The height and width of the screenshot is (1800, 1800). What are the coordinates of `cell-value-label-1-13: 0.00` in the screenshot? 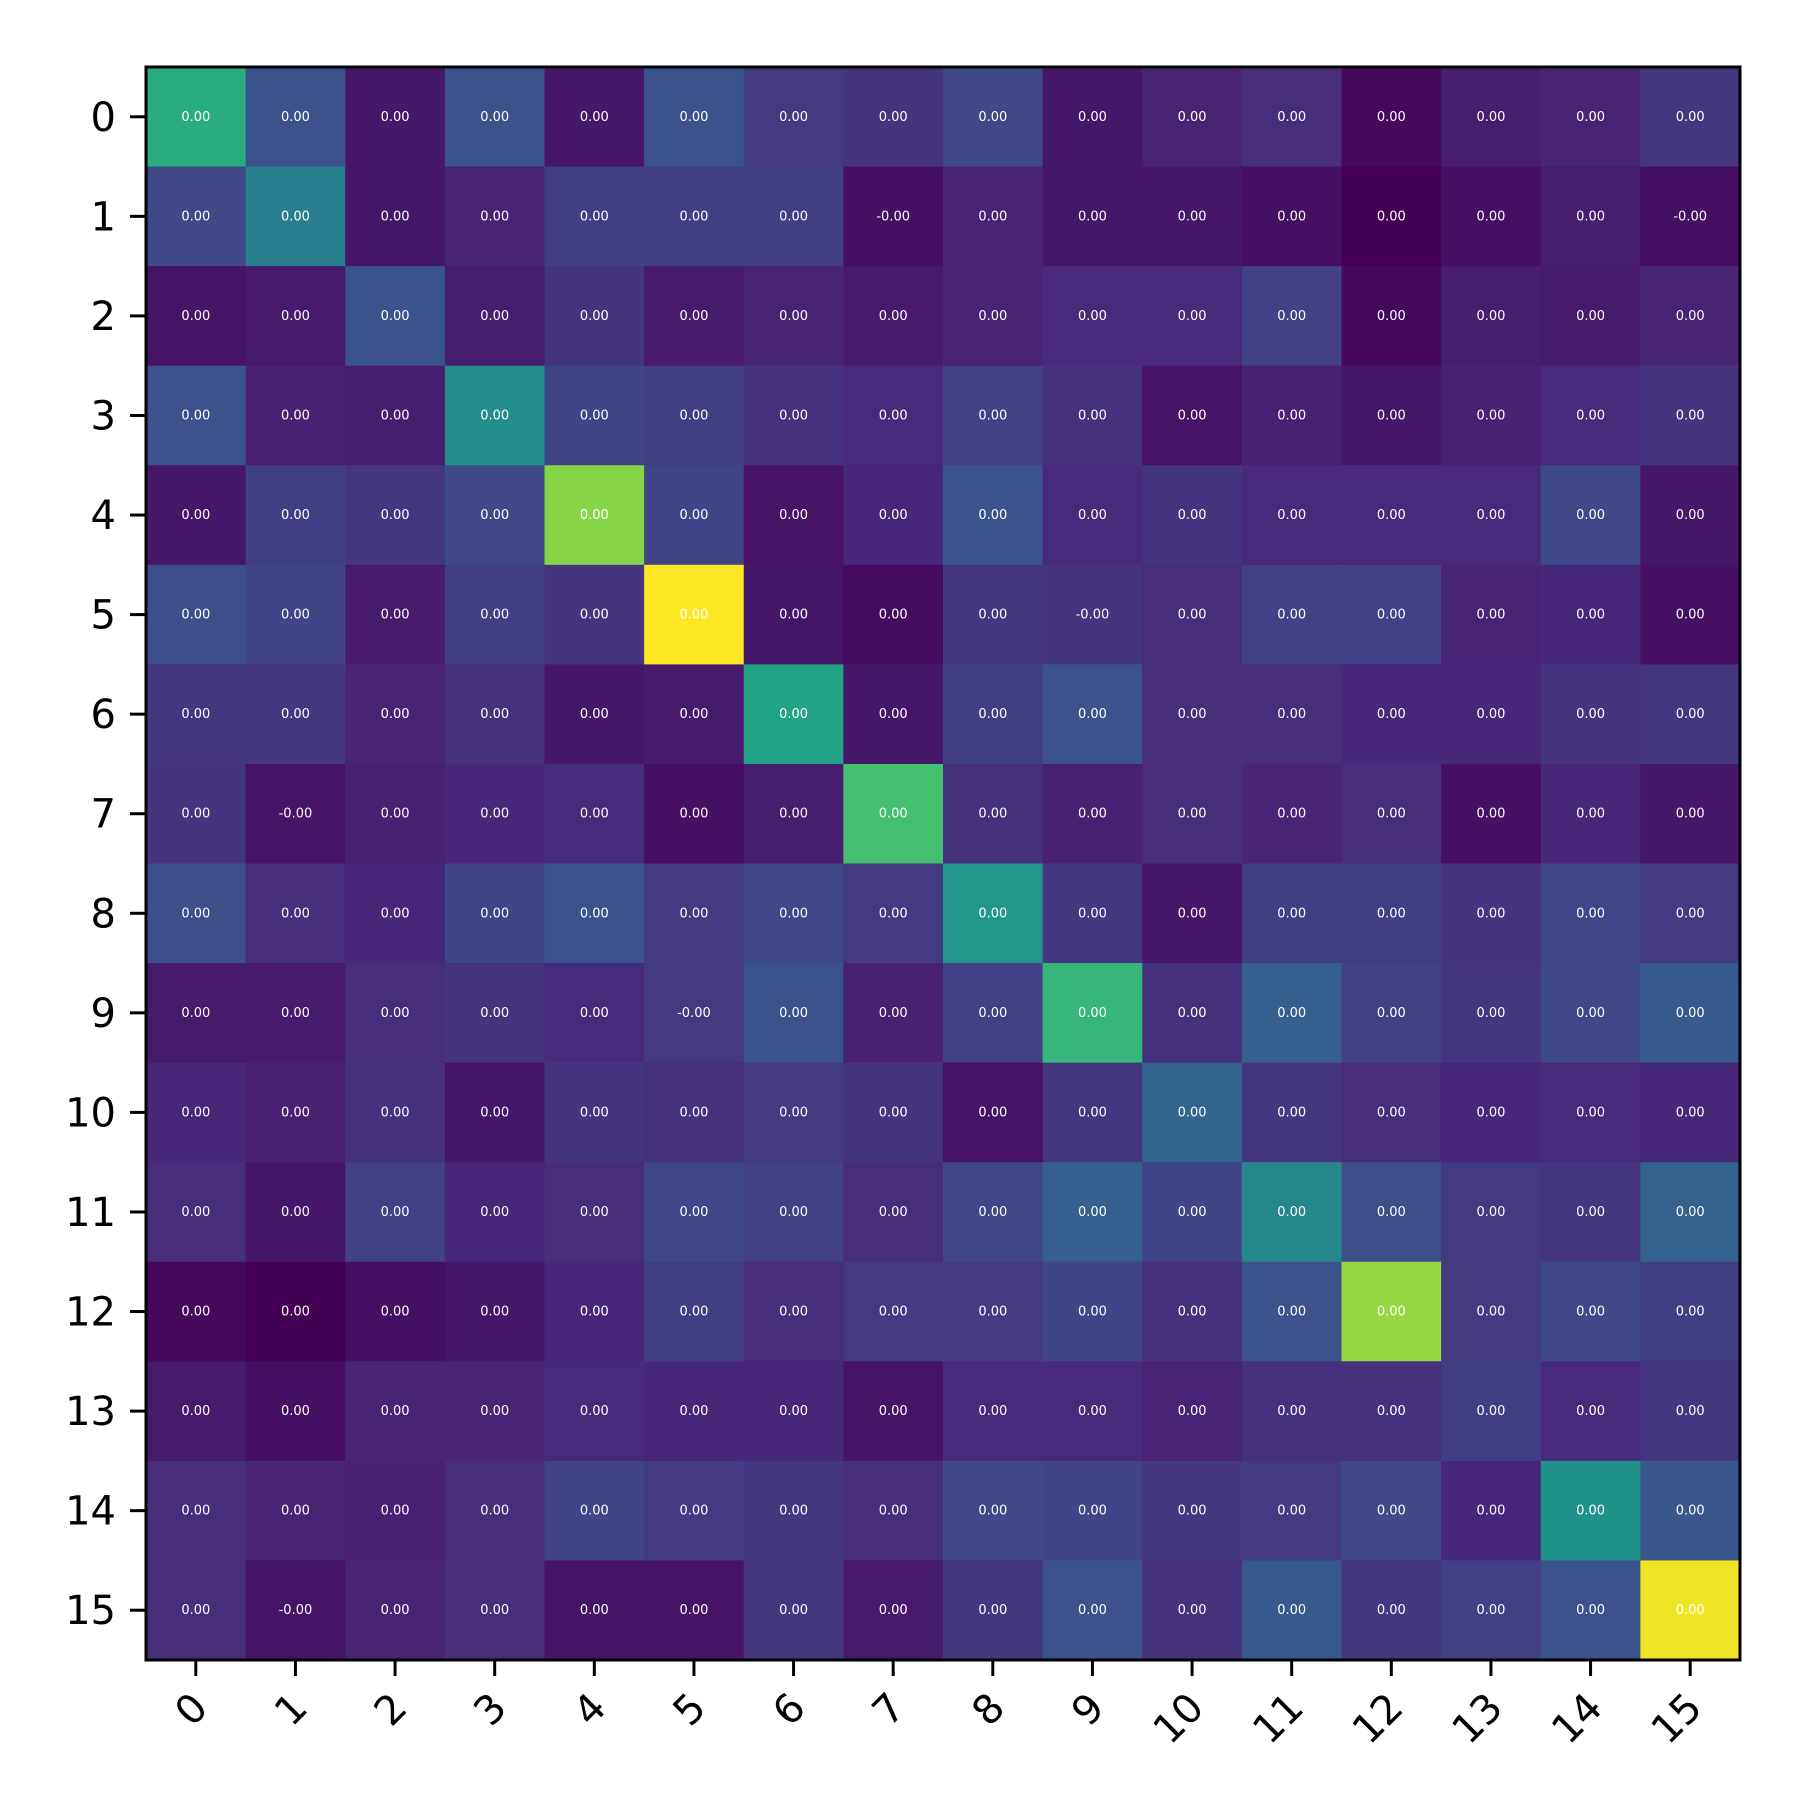 It's located at (1490, 216).